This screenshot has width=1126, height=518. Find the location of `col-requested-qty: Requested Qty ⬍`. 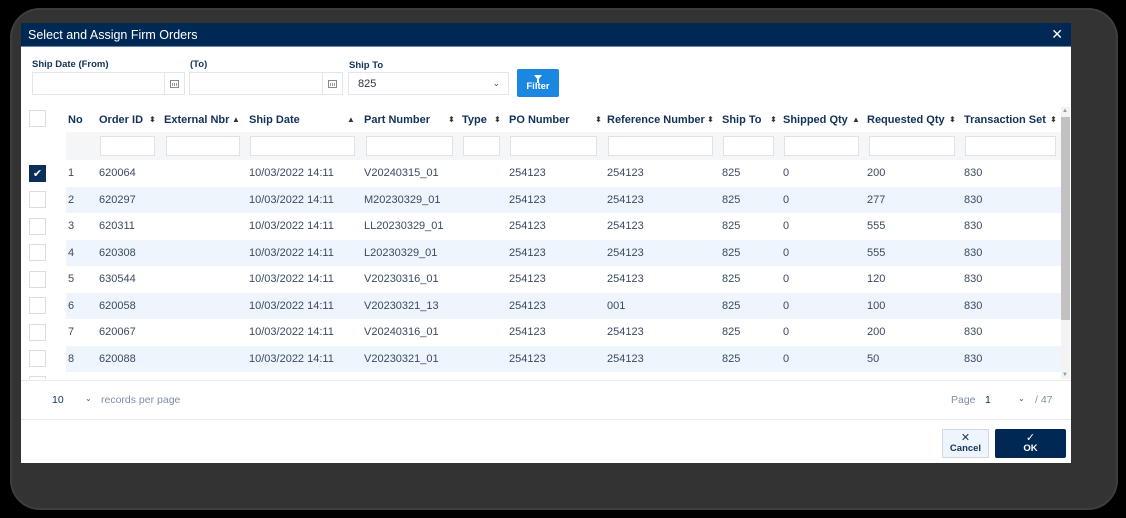

col-requested-qty: Requested Qty ⬍ is located at coordinates (911, 119).